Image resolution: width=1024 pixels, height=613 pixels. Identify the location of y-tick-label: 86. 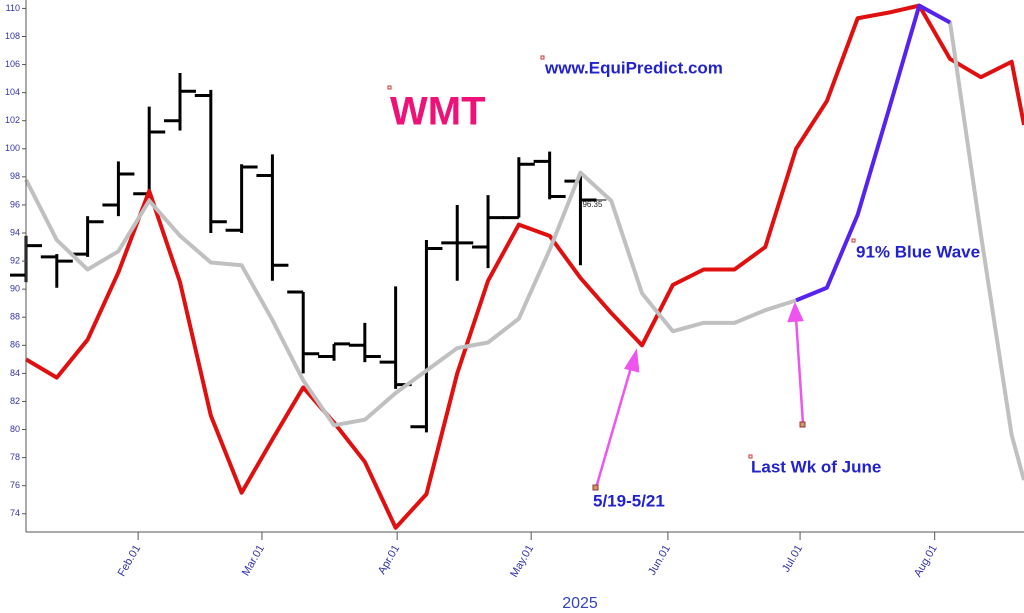
(15, 345).